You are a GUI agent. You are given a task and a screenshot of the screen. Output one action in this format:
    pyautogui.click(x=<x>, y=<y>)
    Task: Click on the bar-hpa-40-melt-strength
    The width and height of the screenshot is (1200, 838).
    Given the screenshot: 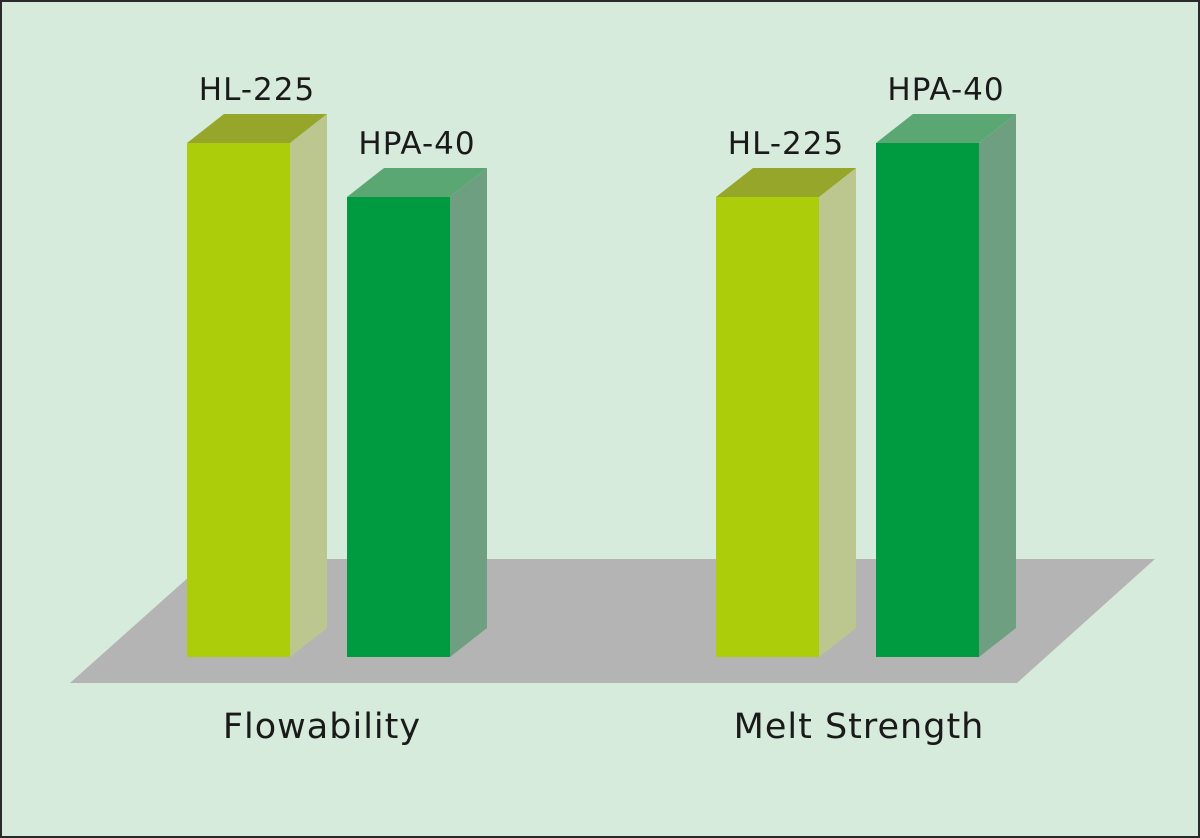 What is the action you would take?
    pyautogui.click(x=946, y=385)
    